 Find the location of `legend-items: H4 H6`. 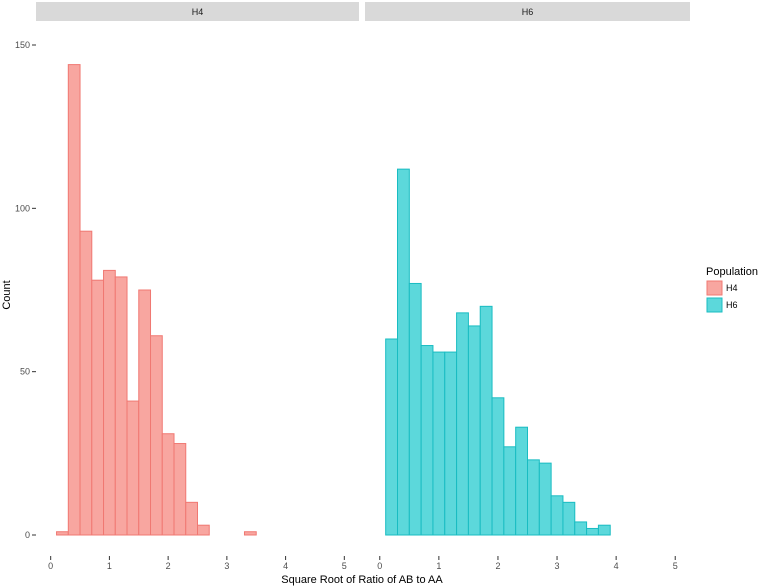

legend-items: H4 H6 is located at coordinates (722, 296).